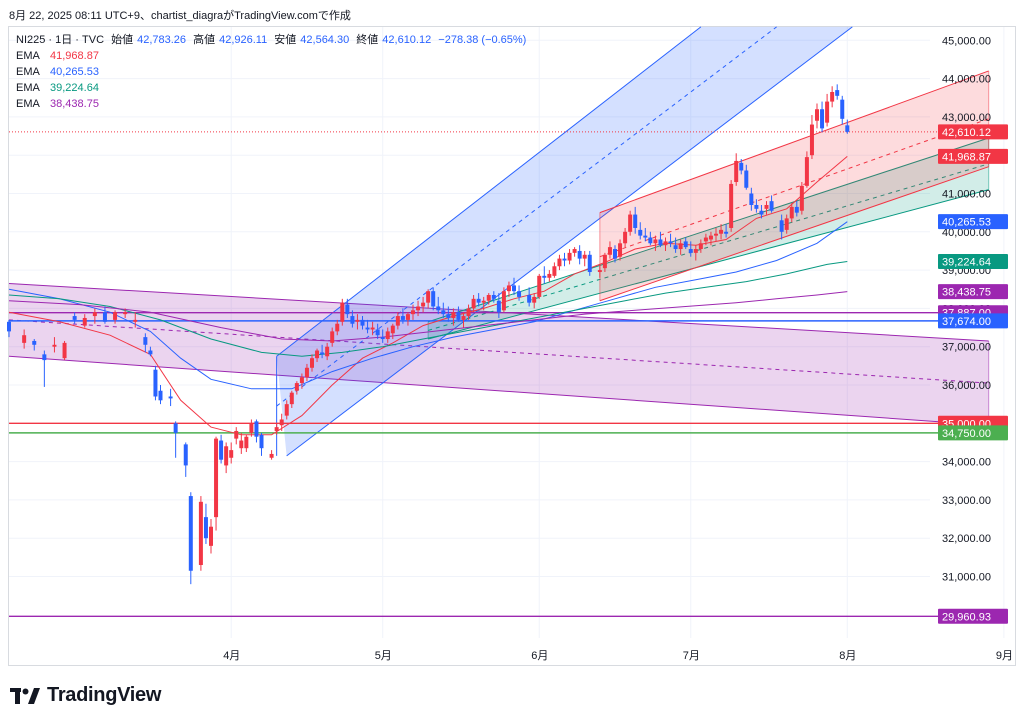 This screenshot has width=1024, height=724. Describe the element at coordinates (273, 72) in the screenshot. I see `ema-row-2: EMA 40,265.53` at that location.